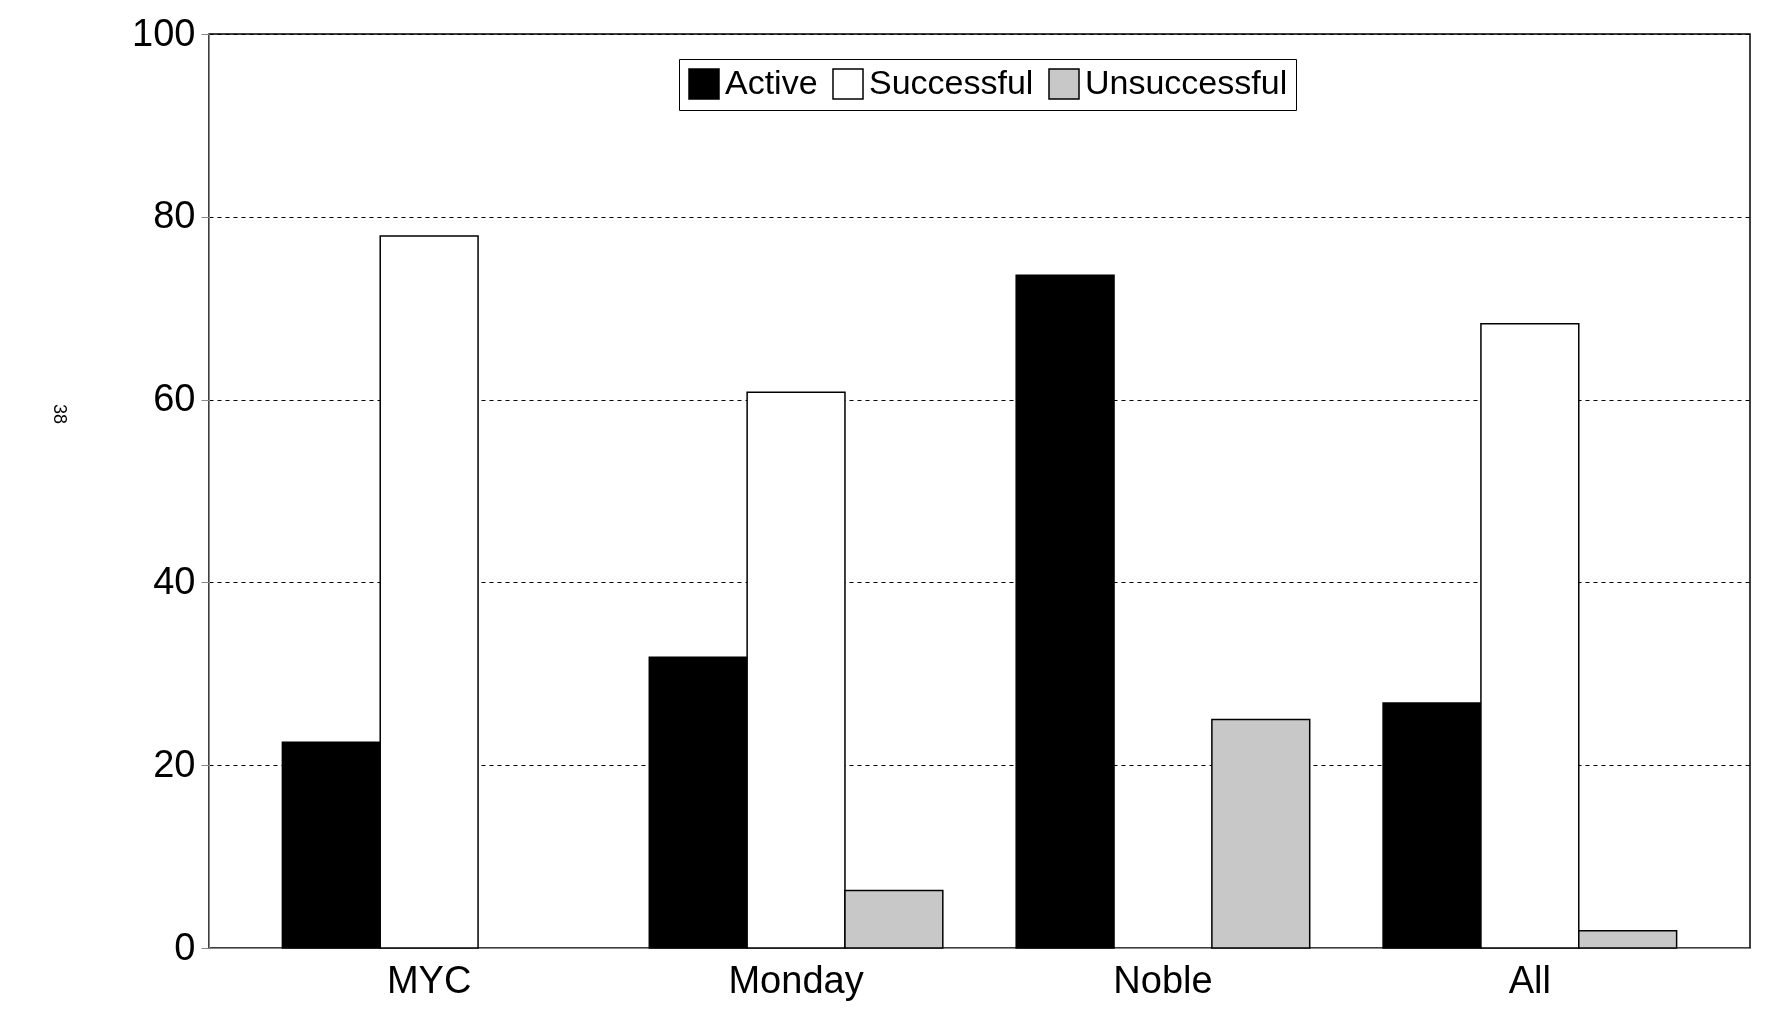  I want to click on x-tick-label: Noble, so click(1163, 979).